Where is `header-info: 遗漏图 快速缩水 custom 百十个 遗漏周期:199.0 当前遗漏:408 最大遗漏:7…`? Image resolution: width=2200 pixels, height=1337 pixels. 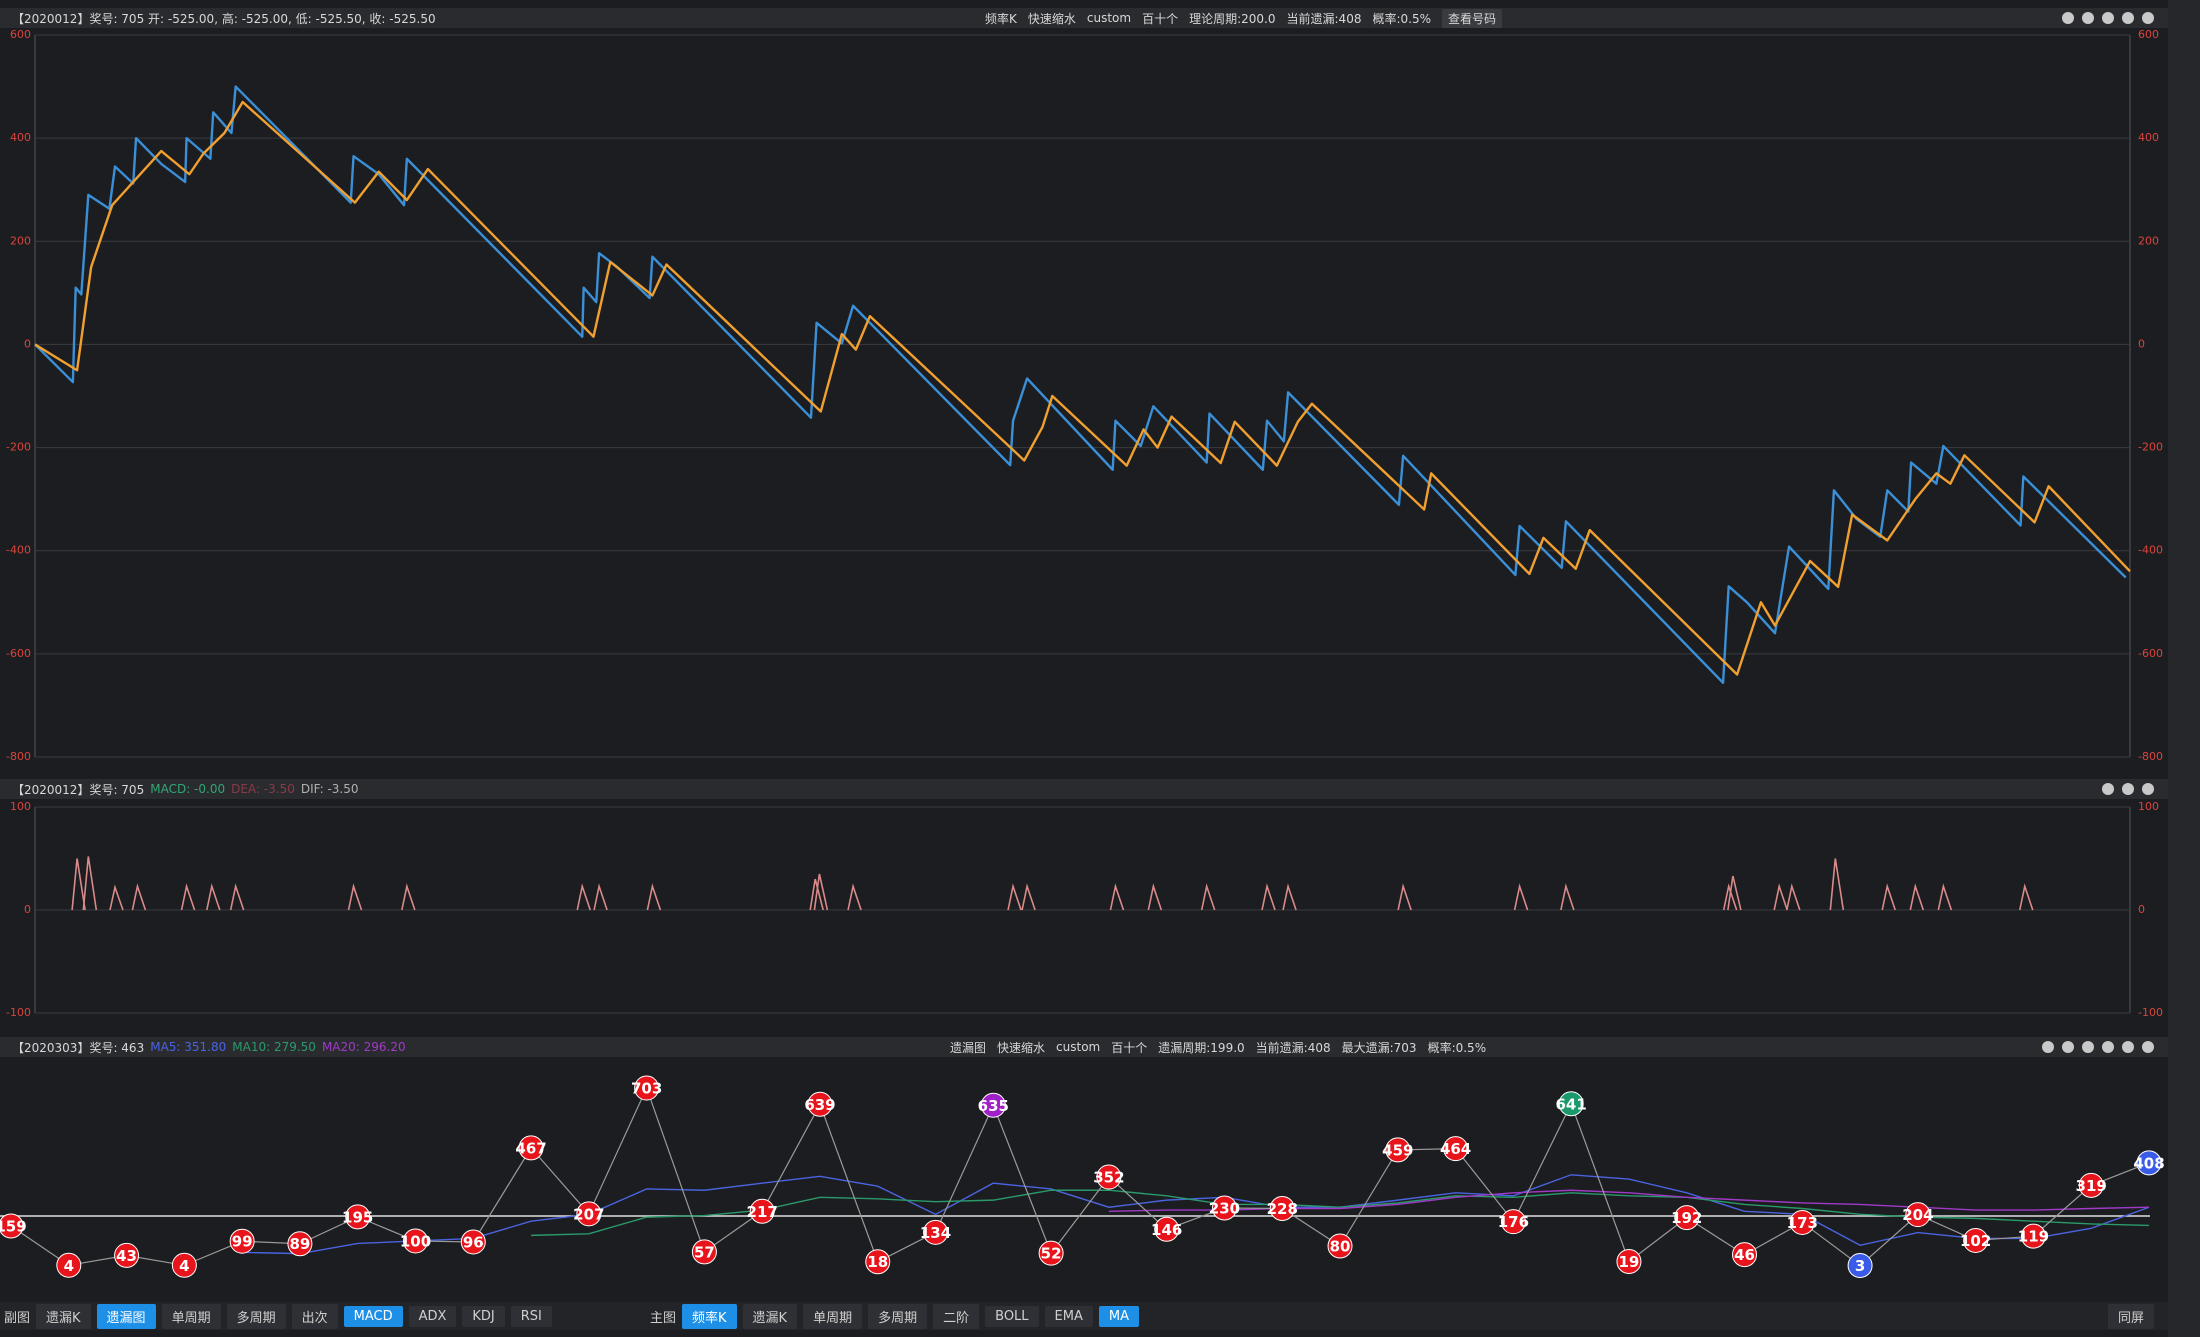 header-info: 遗漏图 快速缩水 custom 百十个 遗漏周期:199.0 当前遗漏:408 最大遗漏:7… is located at coordinates (1218, 1047).